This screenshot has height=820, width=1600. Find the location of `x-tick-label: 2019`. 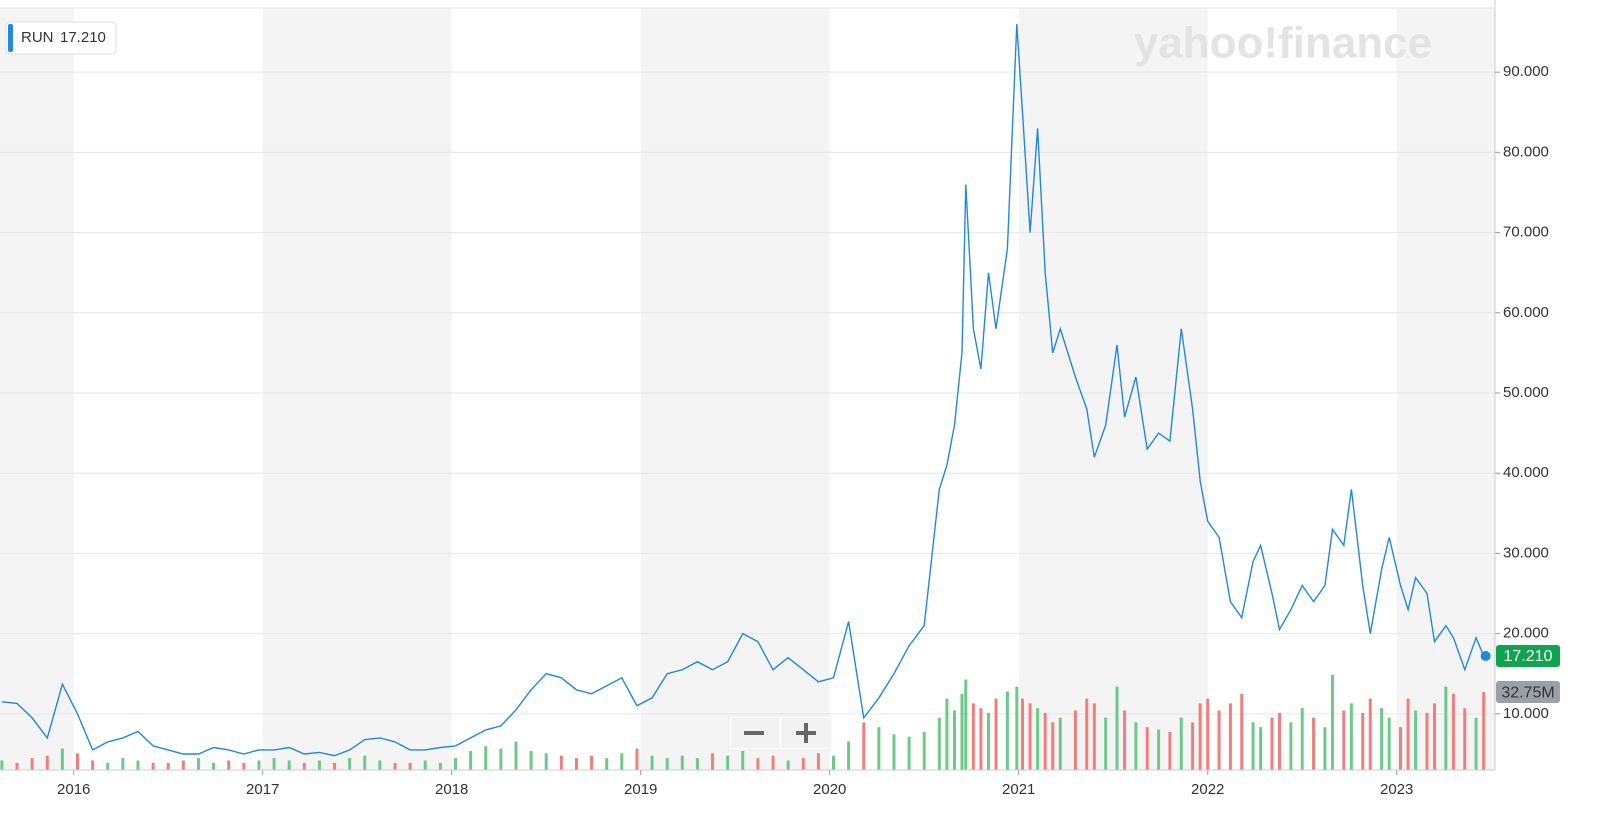

x-tick-label: 2019 is located at coordinates (640, 789).